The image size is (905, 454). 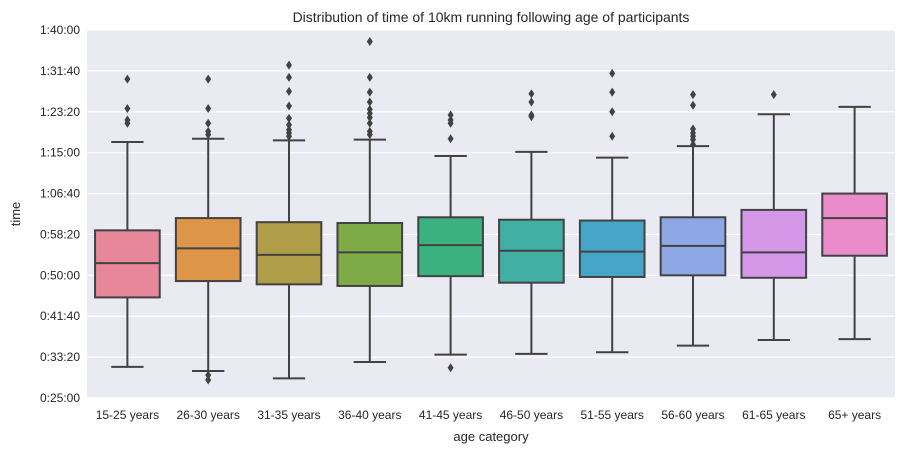 What do you see at coordinates (289, 220) in the screenshot?
I see `box-31-35-years` at bounding box center [289, 220].